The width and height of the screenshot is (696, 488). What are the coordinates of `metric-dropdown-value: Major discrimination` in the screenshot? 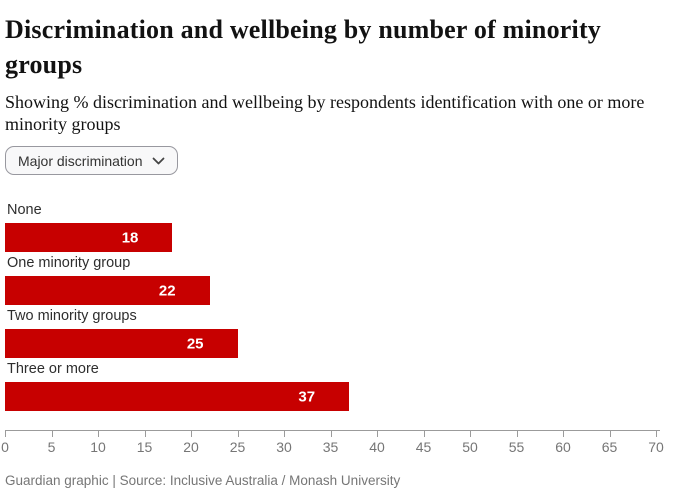 It's located at (80, 160).